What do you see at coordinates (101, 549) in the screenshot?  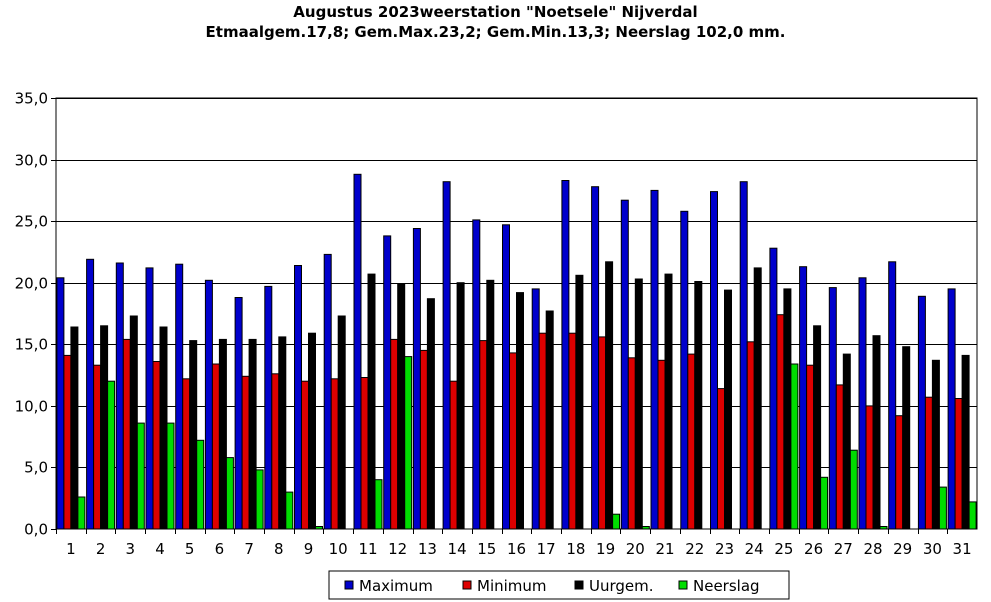 I see `x-tick-label: 2` at bounding box center [101, 549].